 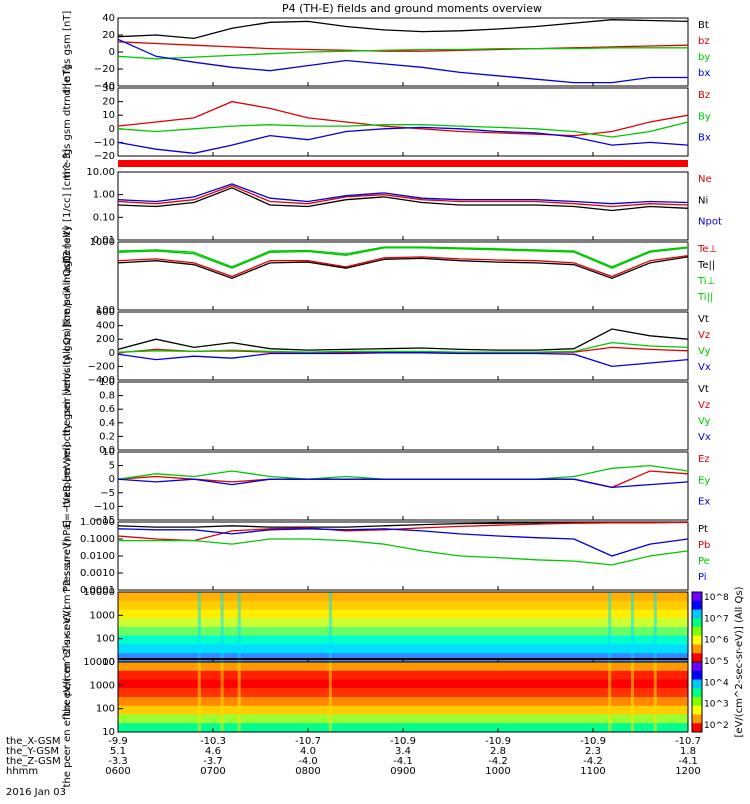 I want to click on y-tick-label: −15, so click(x=104, y=520).